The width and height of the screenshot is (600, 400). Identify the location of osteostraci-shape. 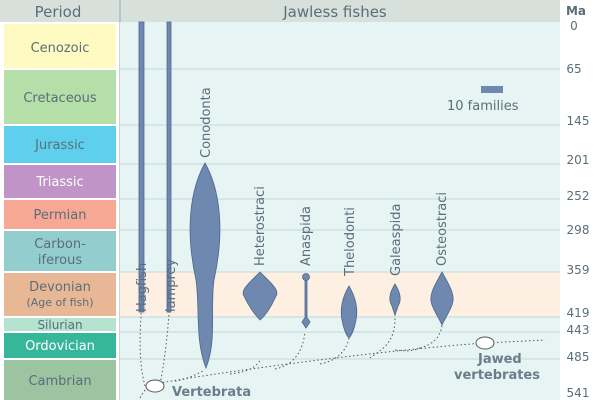
(442, 299).